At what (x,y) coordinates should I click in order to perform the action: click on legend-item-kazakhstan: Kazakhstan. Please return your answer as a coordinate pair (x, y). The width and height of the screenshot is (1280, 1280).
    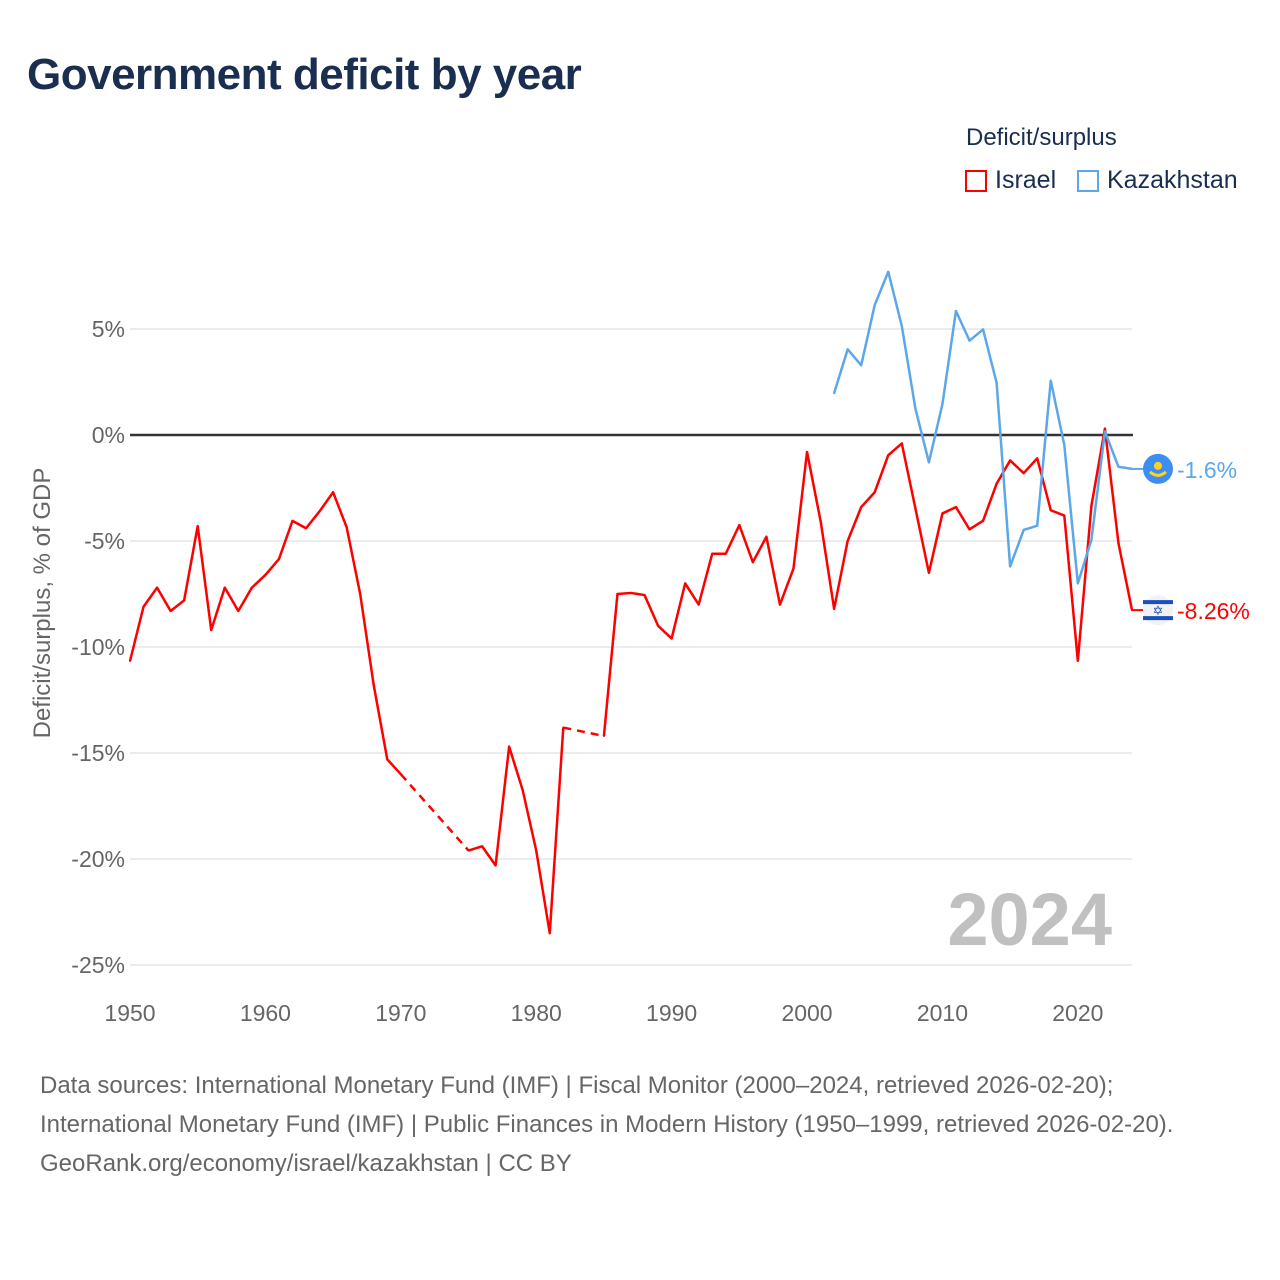
    Looking at the image, I should click on (1157, 180).